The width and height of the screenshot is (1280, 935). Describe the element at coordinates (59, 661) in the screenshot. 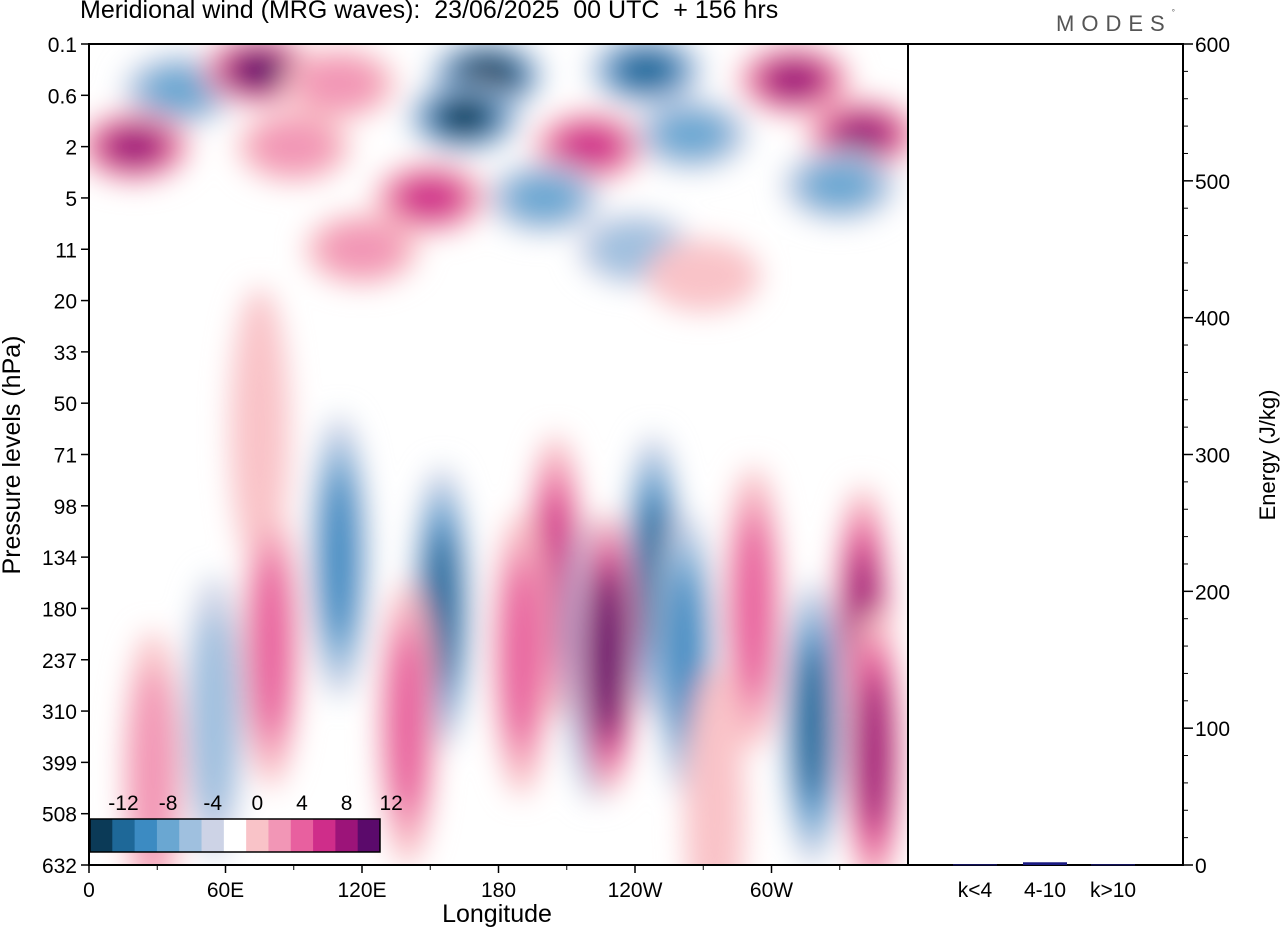

I see `y-tick-label: 237` at that location.